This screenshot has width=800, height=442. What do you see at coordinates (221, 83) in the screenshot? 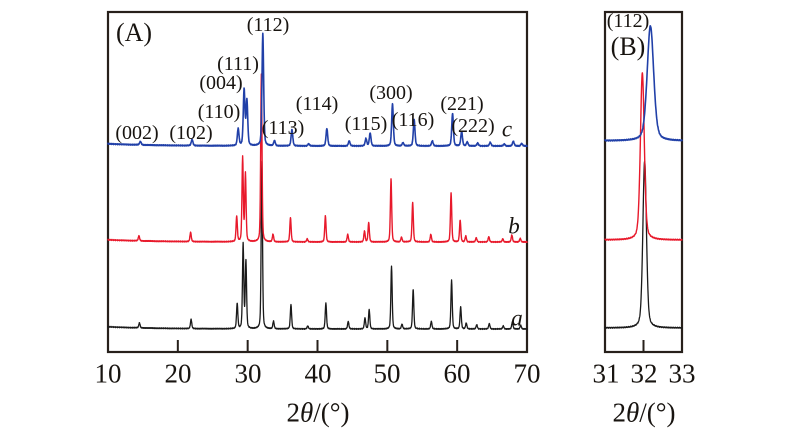
I see `hkl-label-004: (004)` at bounding box center [221, 83].